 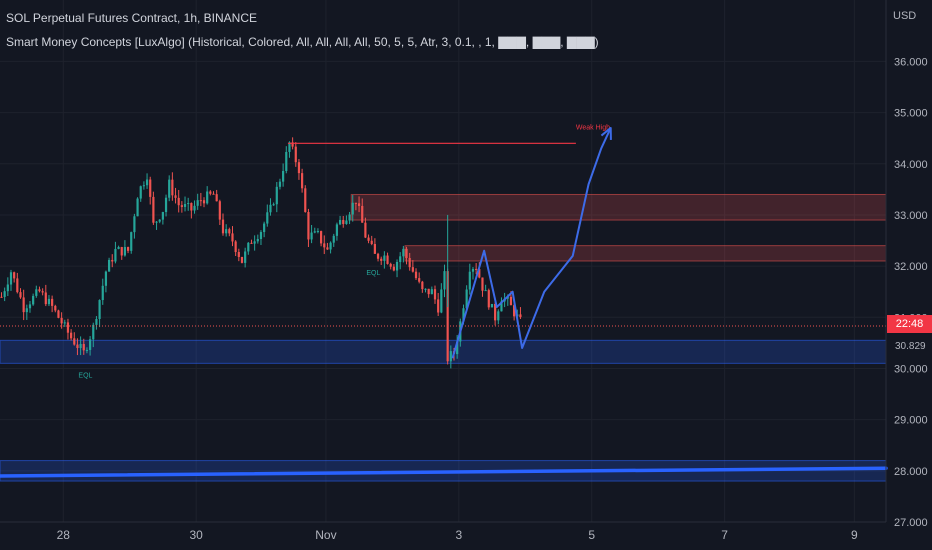 I want to click on trend-line-path, so click(x=444, y=472).